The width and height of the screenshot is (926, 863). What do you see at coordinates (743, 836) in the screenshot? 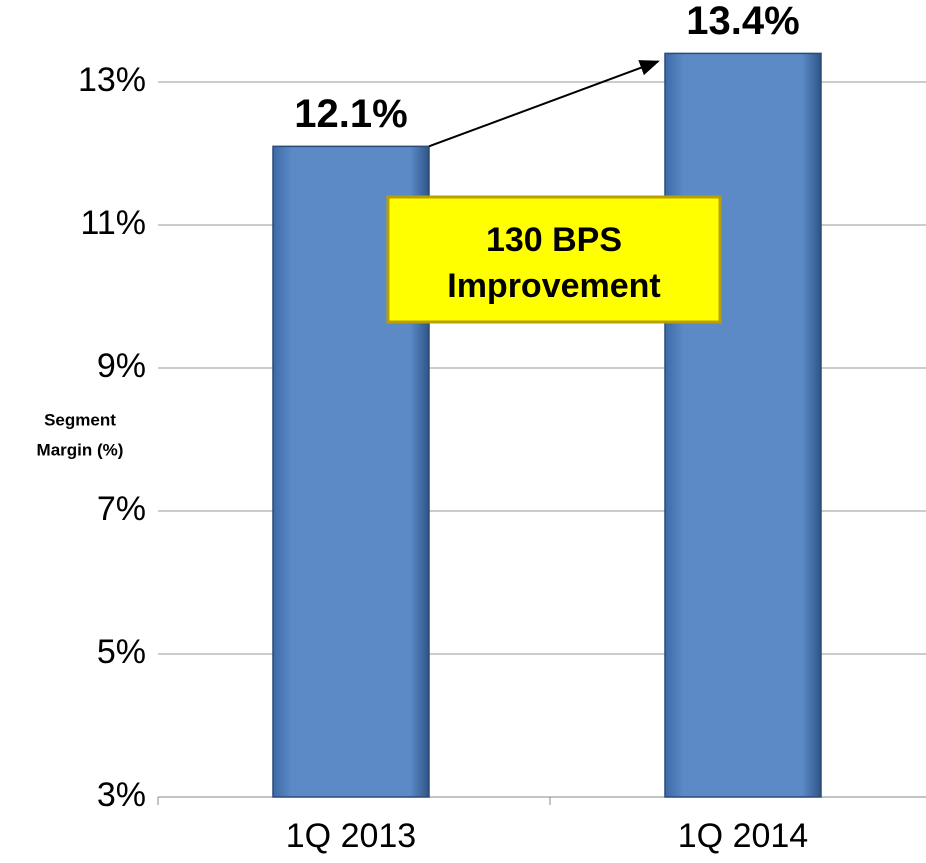
I see `x-tick-label: 1Q 2014` at bounding box center [743, 836].